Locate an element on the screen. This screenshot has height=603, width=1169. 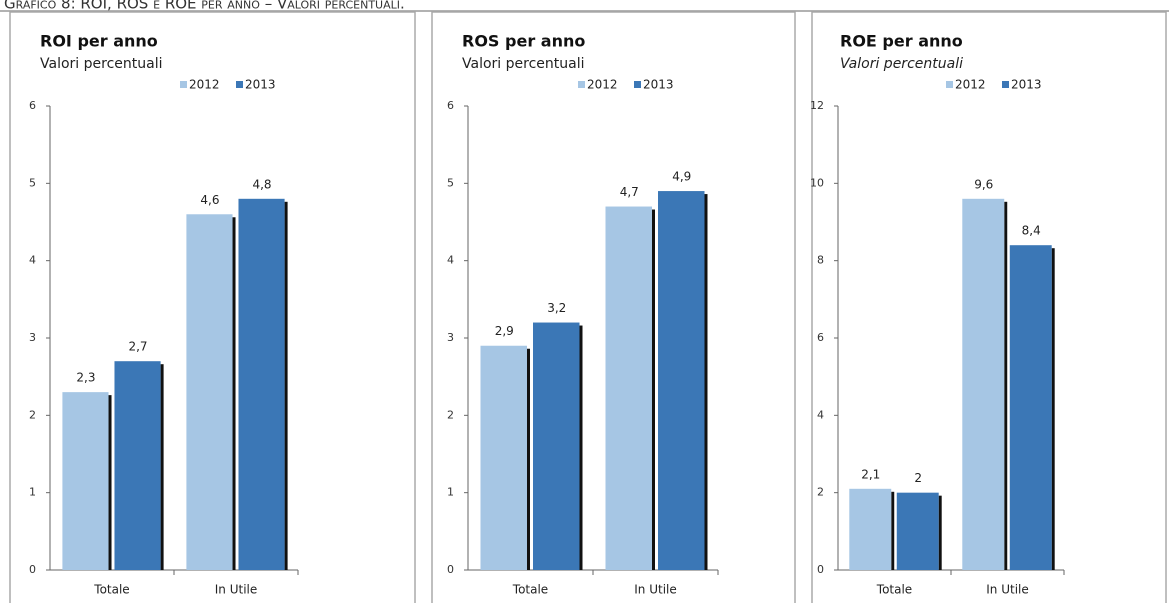
value-label: 4,6 is located at coordinates (209, 200).